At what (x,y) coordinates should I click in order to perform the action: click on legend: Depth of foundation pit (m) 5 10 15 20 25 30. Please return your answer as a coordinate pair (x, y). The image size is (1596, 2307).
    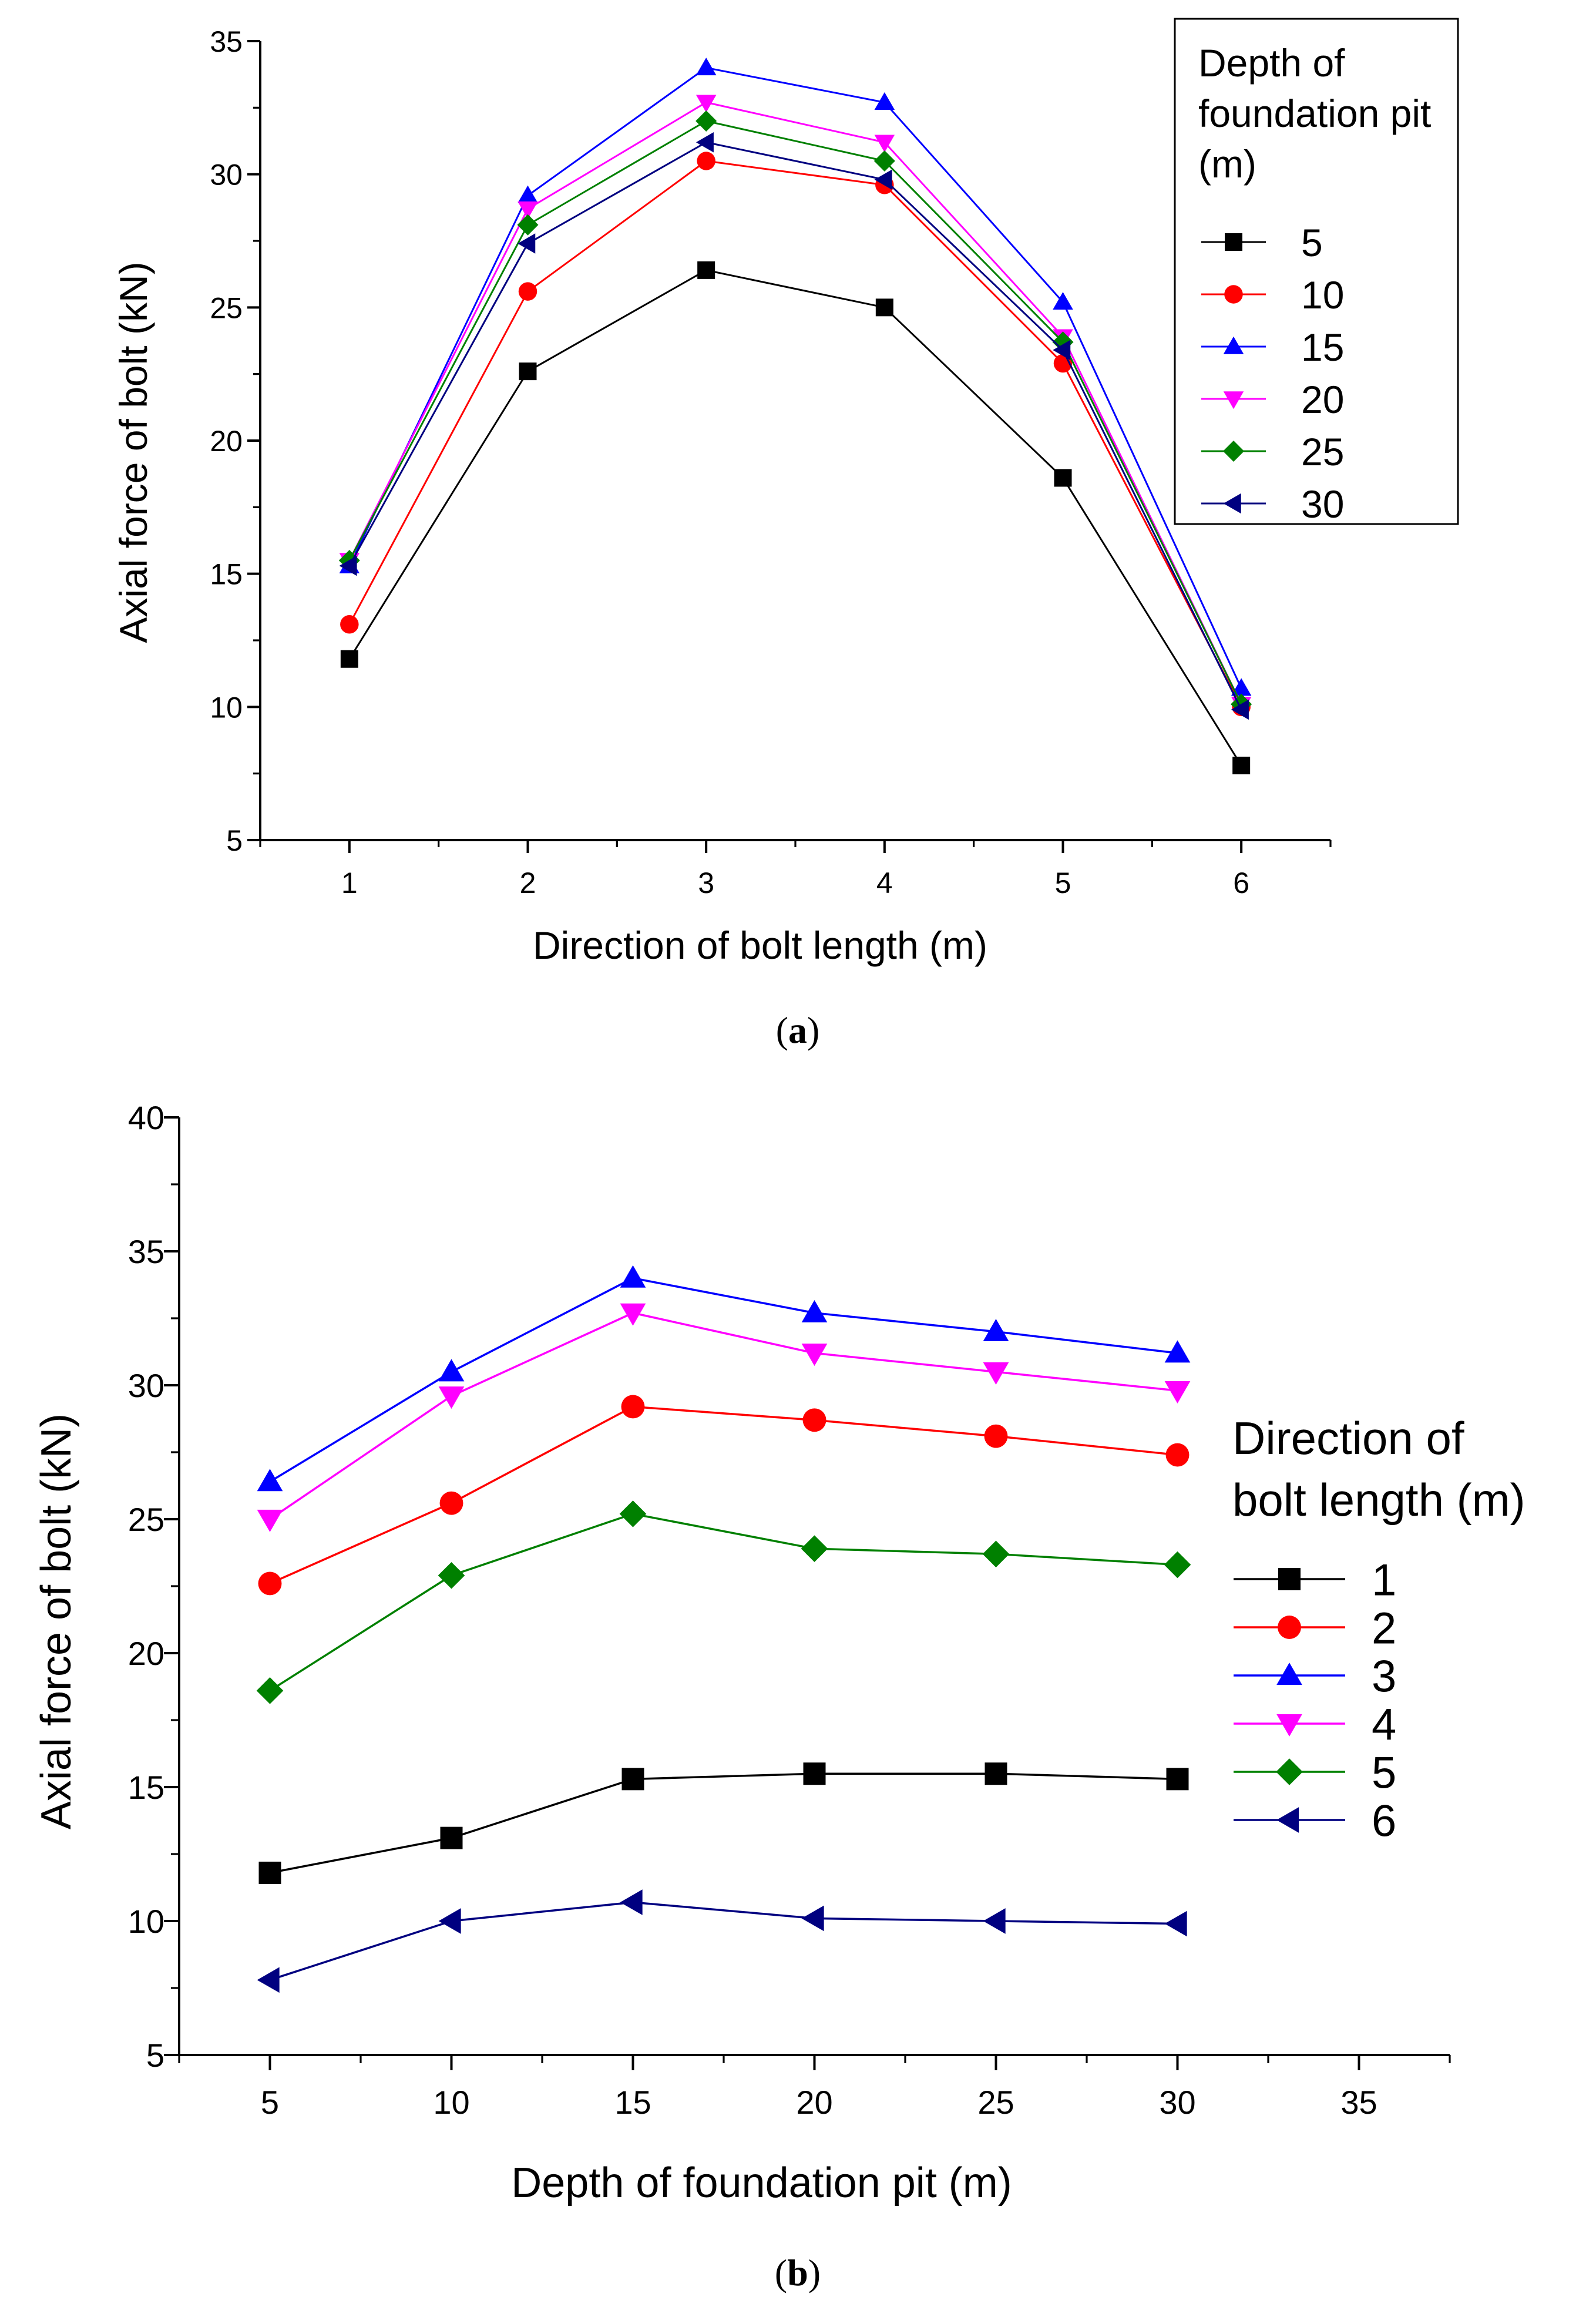
    Looking at the image, I should click on (1316, 272).